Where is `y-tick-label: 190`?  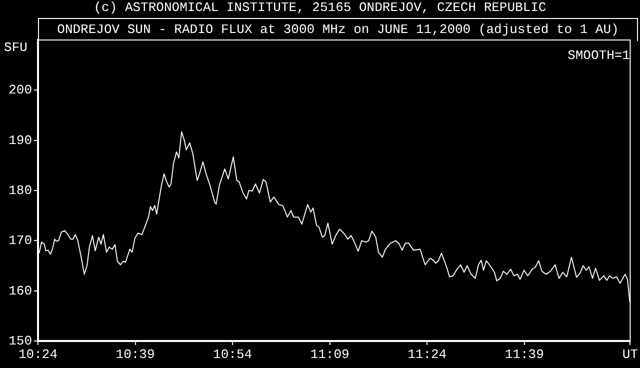
y-tick-label: 190 is located at coordinates (20, 140).